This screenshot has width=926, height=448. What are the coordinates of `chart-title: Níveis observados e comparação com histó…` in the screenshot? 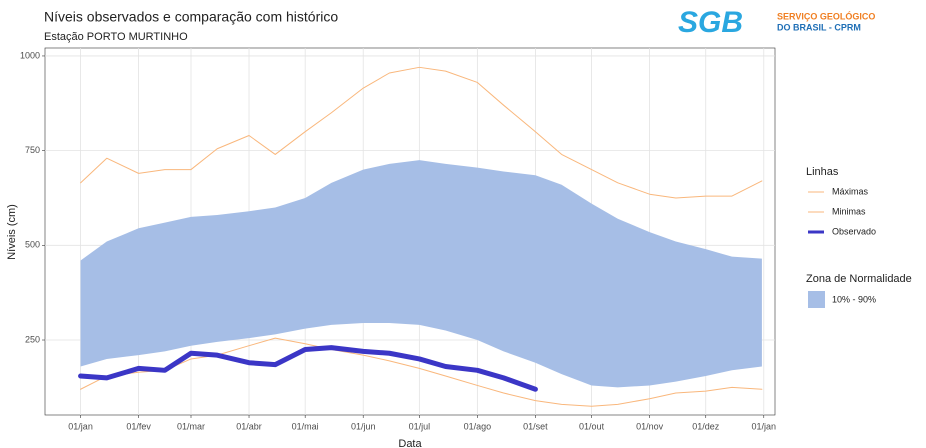 It's located at (191, 17).